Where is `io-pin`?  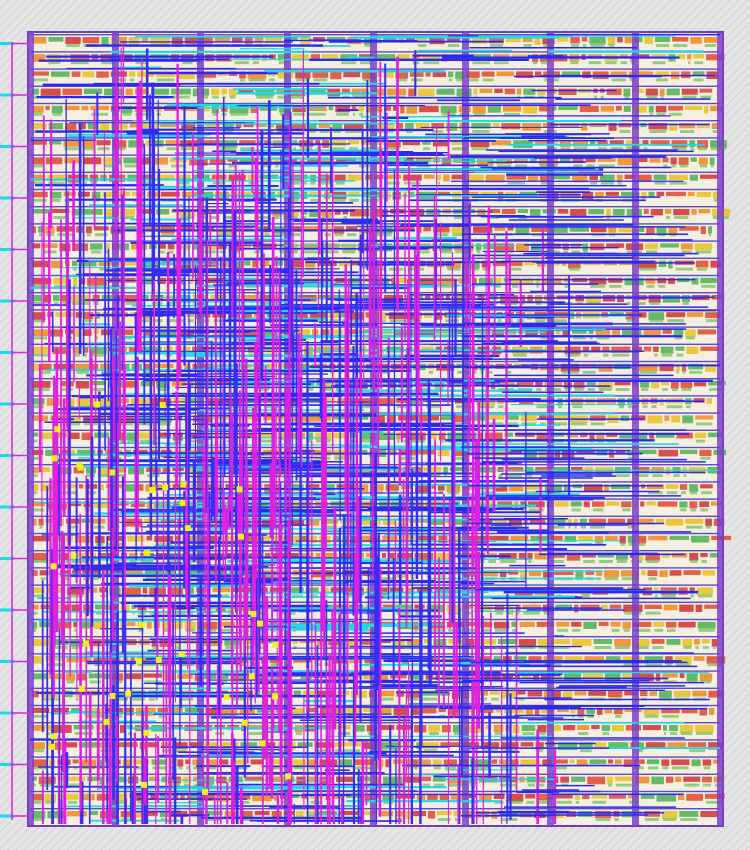
io-pin is located at coordinates (7, 249).